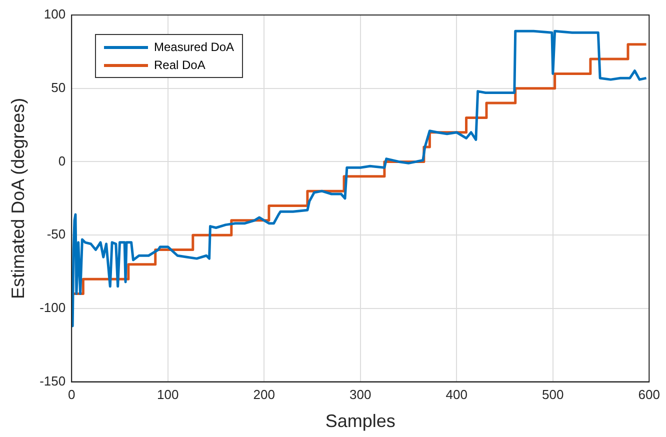 Image resolution: width=666 pixels, height=437 pixels. I want to click on y-tick-label: -100, so click(53, 308).